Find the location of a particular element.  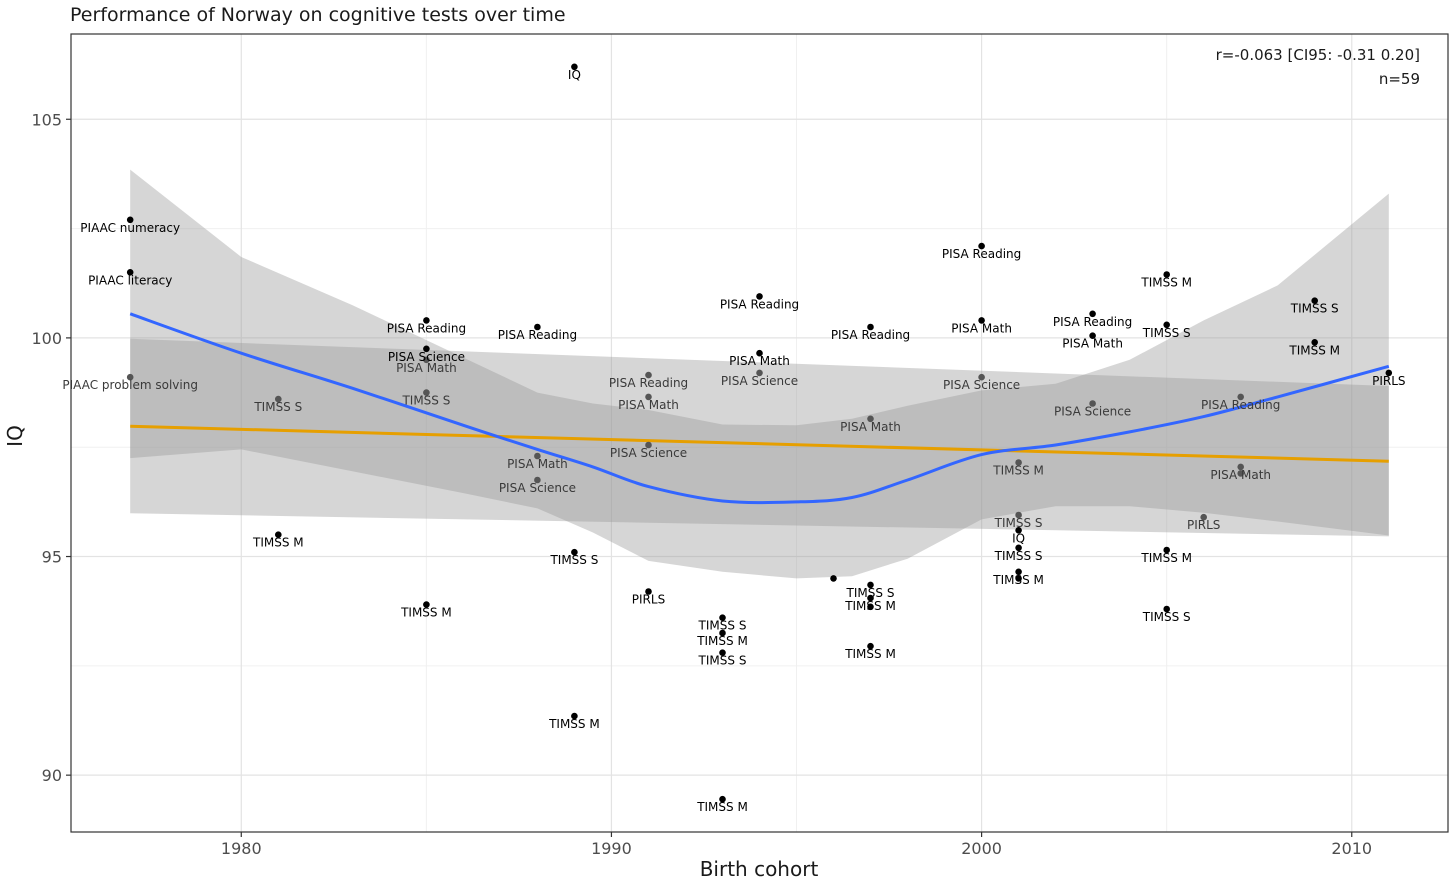

point-label: PIAAC literacy is located at coordinates (130, 280).